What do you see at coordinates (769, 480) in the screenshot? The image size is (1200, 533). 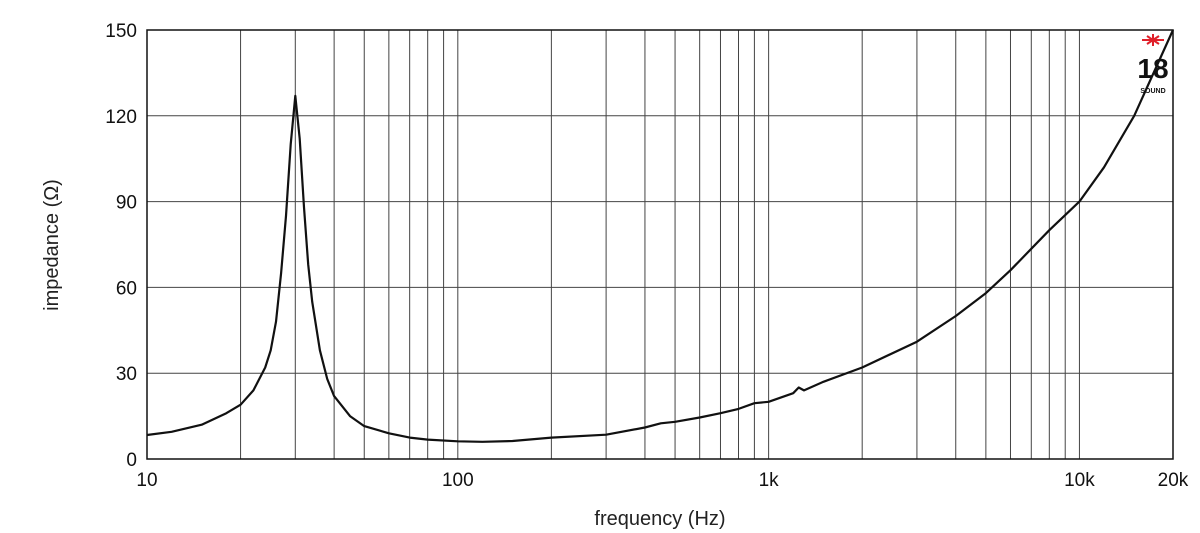 I see `x-tick-label: 1k` at bounding box center [769, 480].